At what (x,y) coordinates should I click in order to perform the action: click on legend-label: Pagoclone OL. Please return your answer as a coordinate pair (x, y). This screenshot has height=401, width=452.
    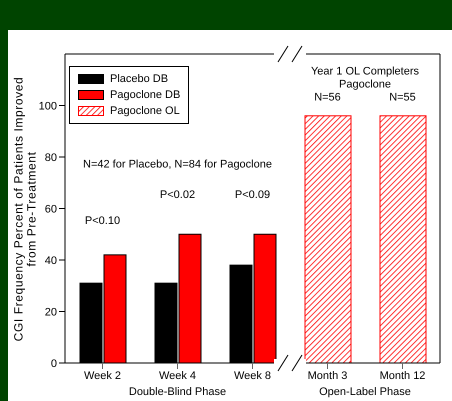
    Looking at the image, I should click on (145, 111).